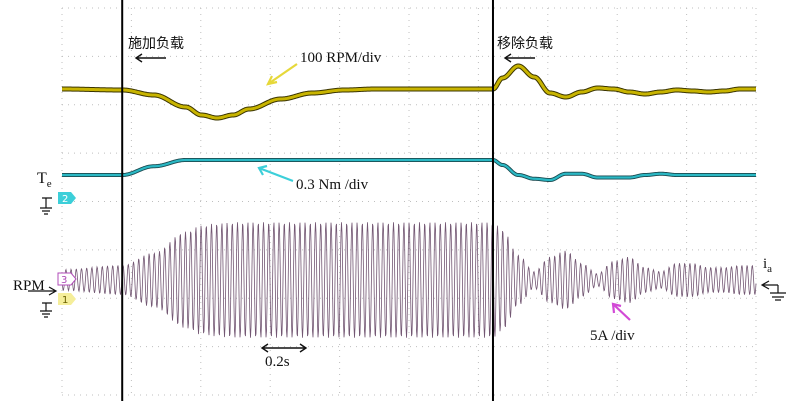  Describe the element at coordinates (150, 58) in the screenshot. I see `event-arrow-apply` at that location.